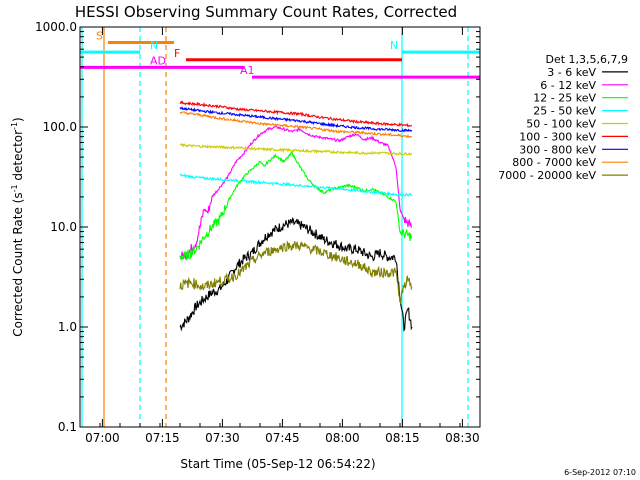 This screenshot has height=480, width=640. I want to click on x-tick-label-6: 08:30, so click(462, 438).